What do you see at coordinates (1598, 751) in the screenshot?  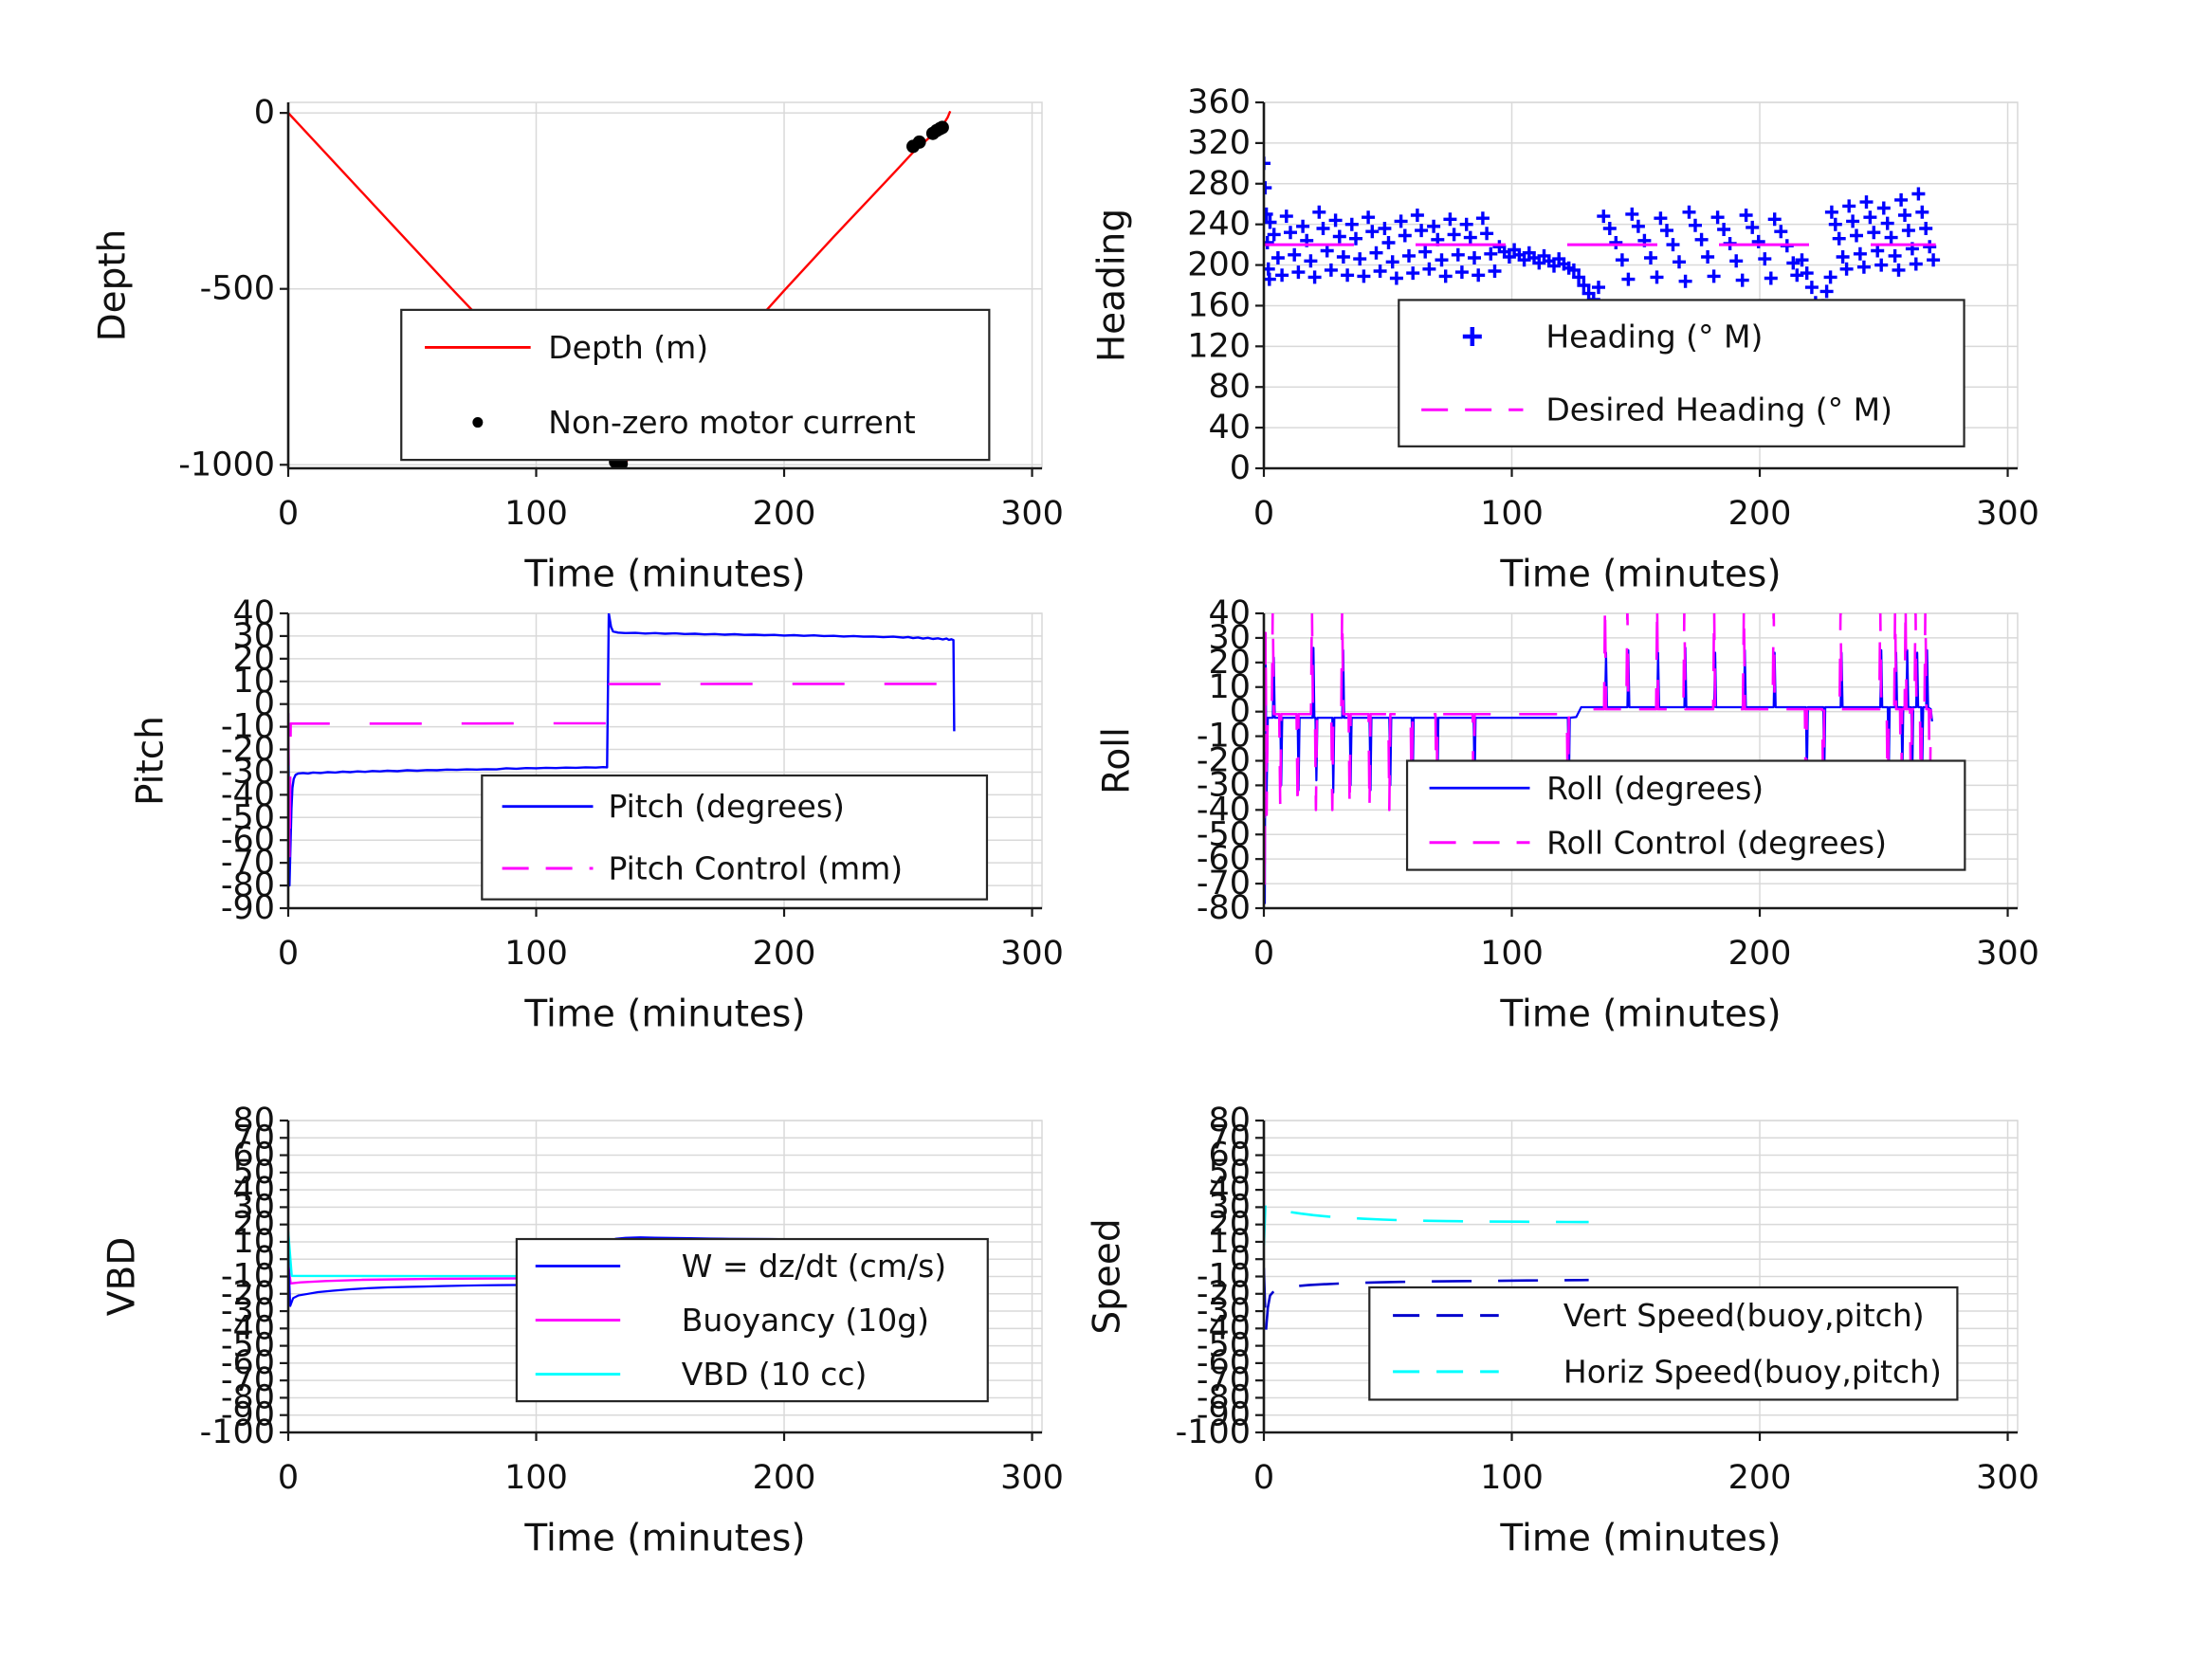 I see `roll-control-line` at bounding box center [1598, 751].